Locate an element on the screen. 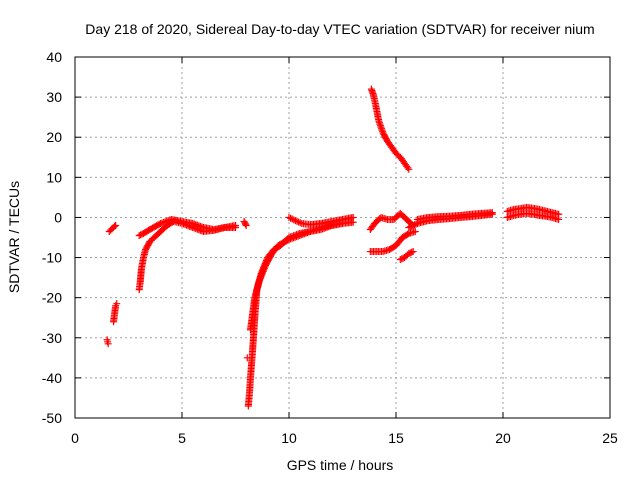 This screenshot has height=480, width=640. series-sat-i is located at coordinates (391, 221).